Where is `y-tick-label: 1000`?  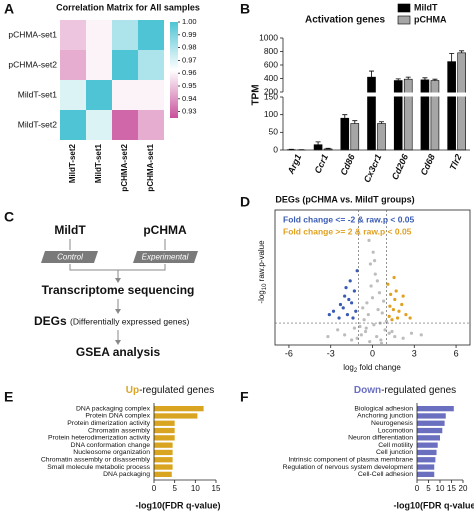
y-tick-label: 1000 is located at coordinates (268, 37).